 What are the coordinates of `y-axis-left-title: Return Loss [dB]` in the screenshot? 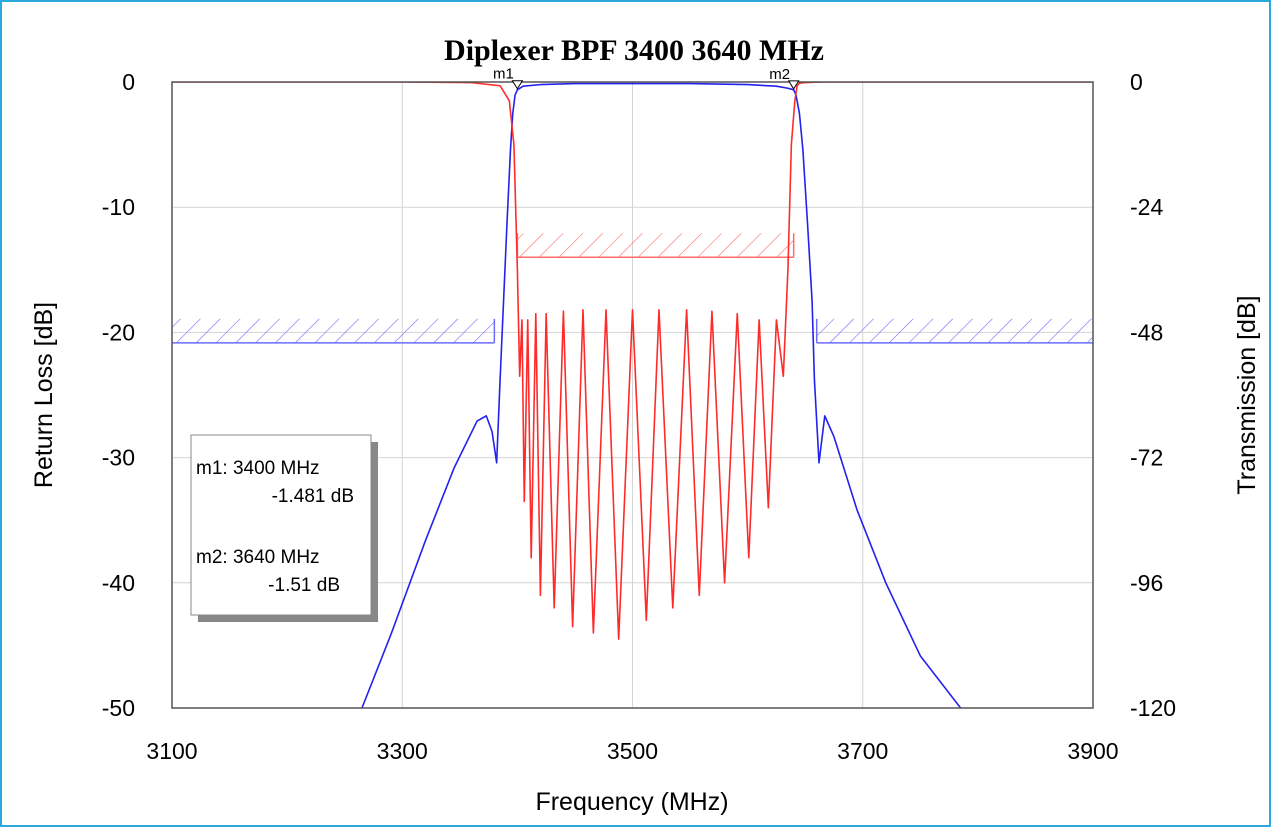 It's located at (44, 395).